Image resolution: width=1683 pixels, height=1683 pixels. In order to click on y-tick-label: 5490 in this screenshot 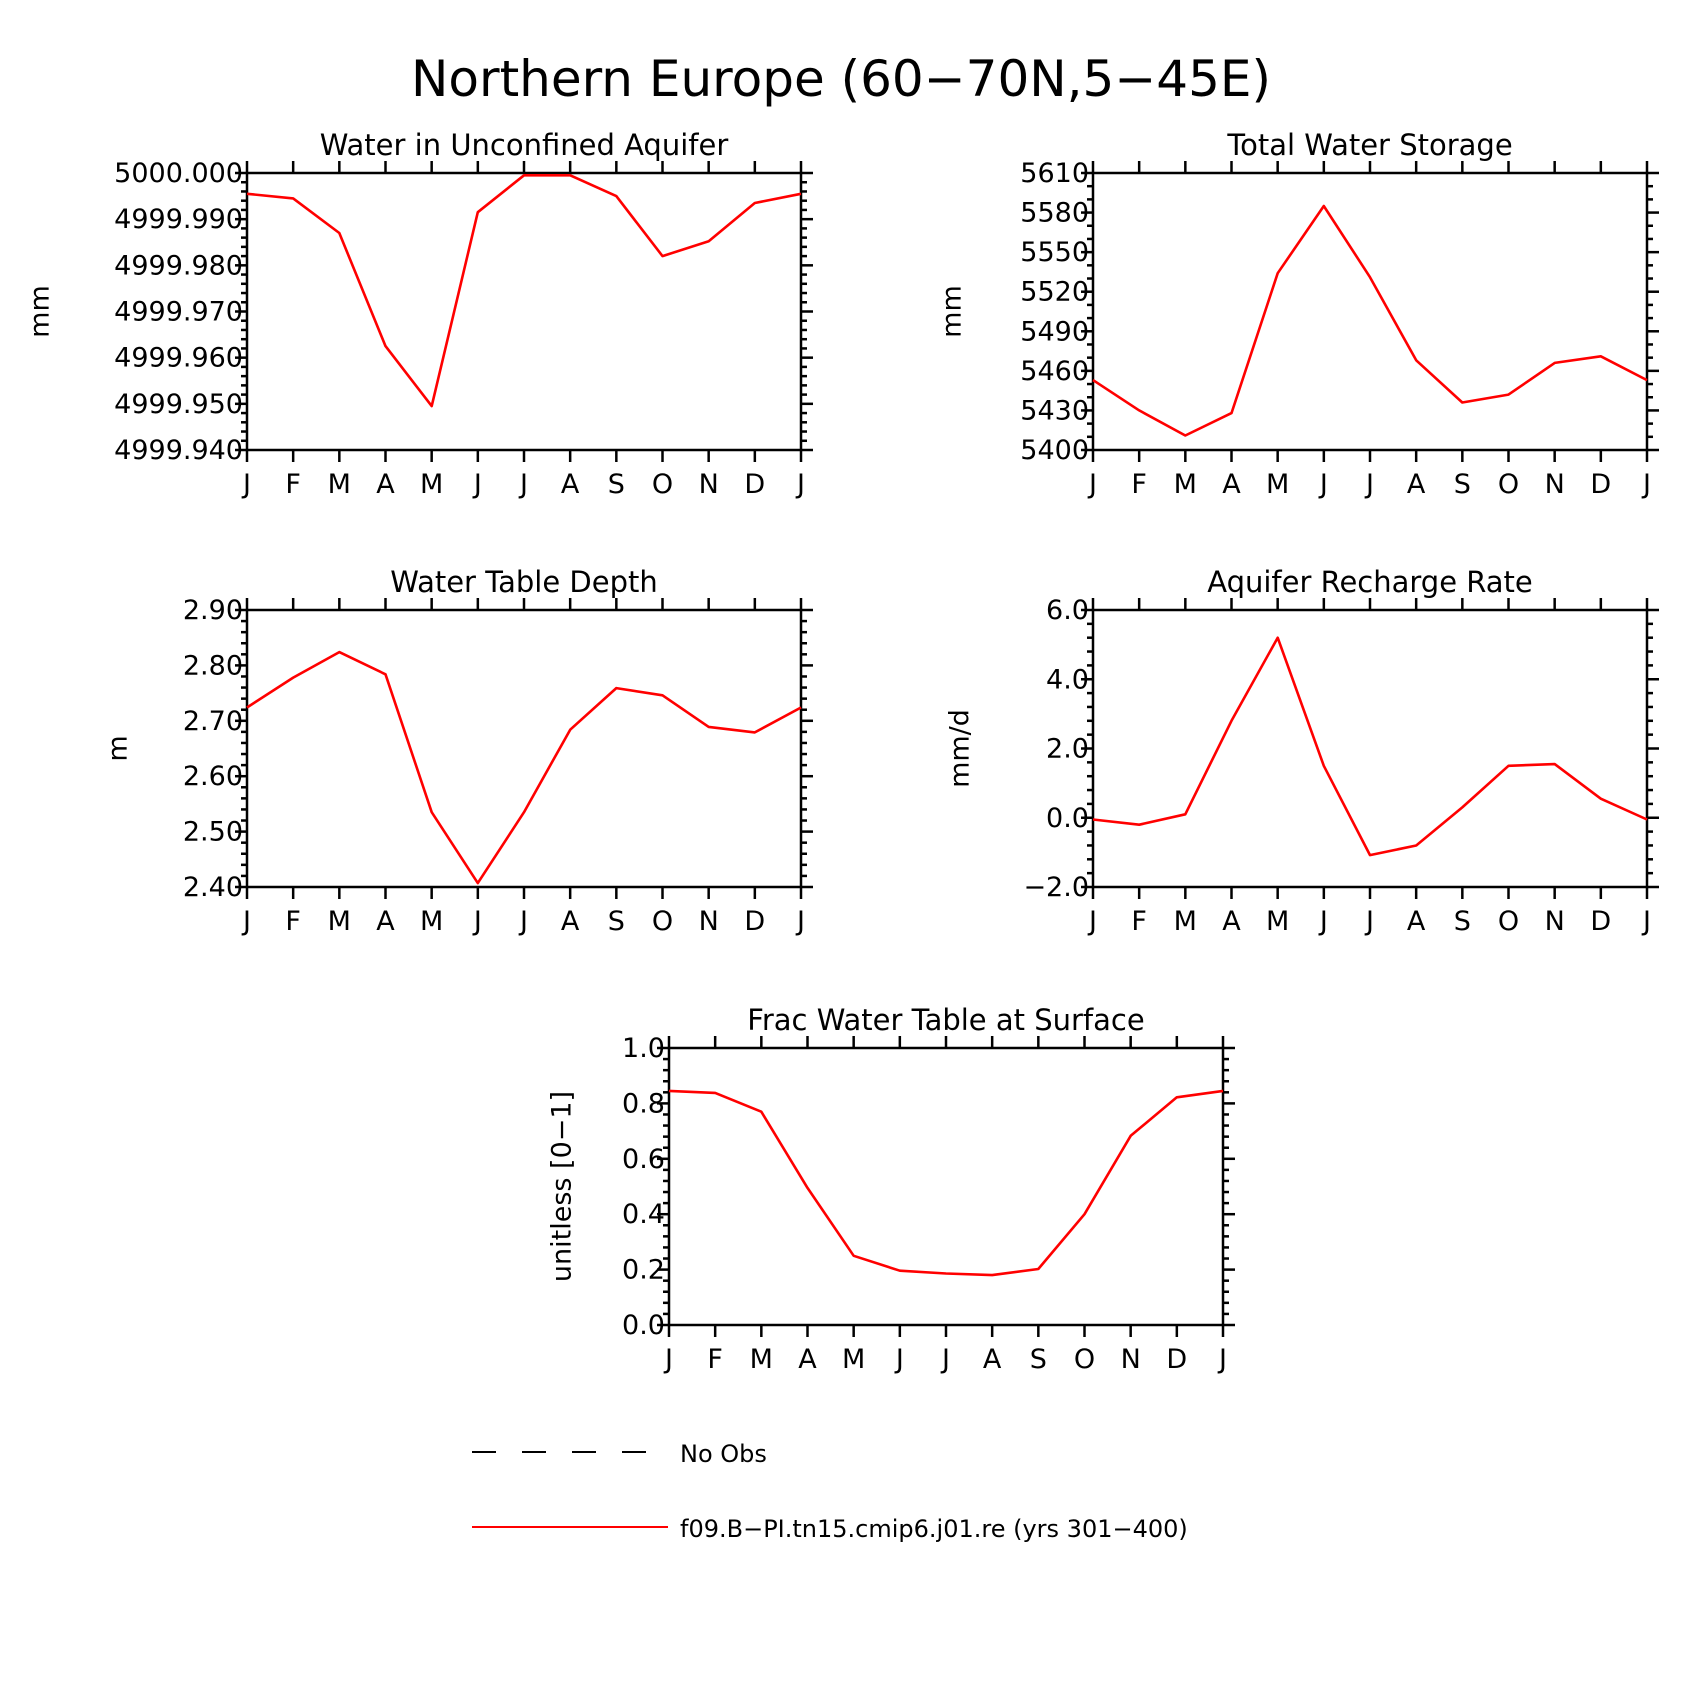, I will do `click(1054, 331)`.